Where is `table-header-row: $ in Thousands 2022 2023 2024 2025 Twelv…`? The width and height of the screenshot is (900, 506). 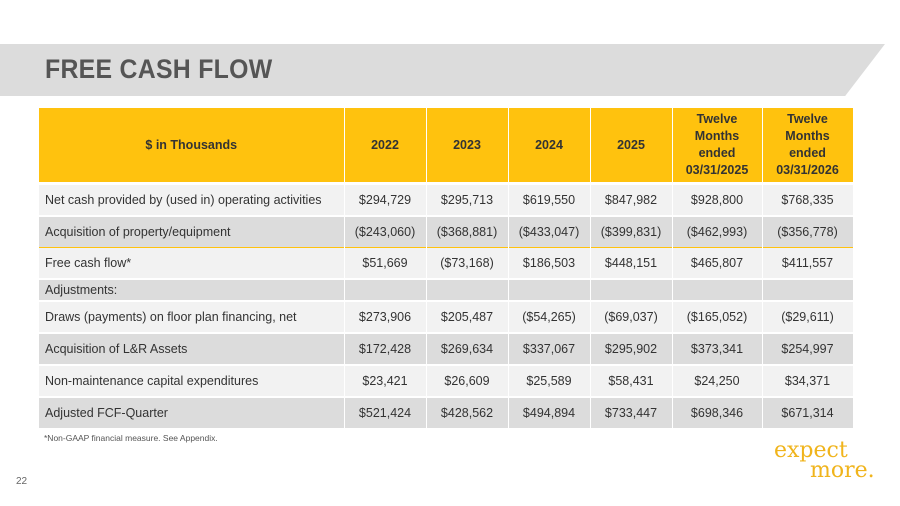 table-header-row: $ in Thousands 2022 2023 2024 2025 Twelv… is located at coordinates (446, 146).